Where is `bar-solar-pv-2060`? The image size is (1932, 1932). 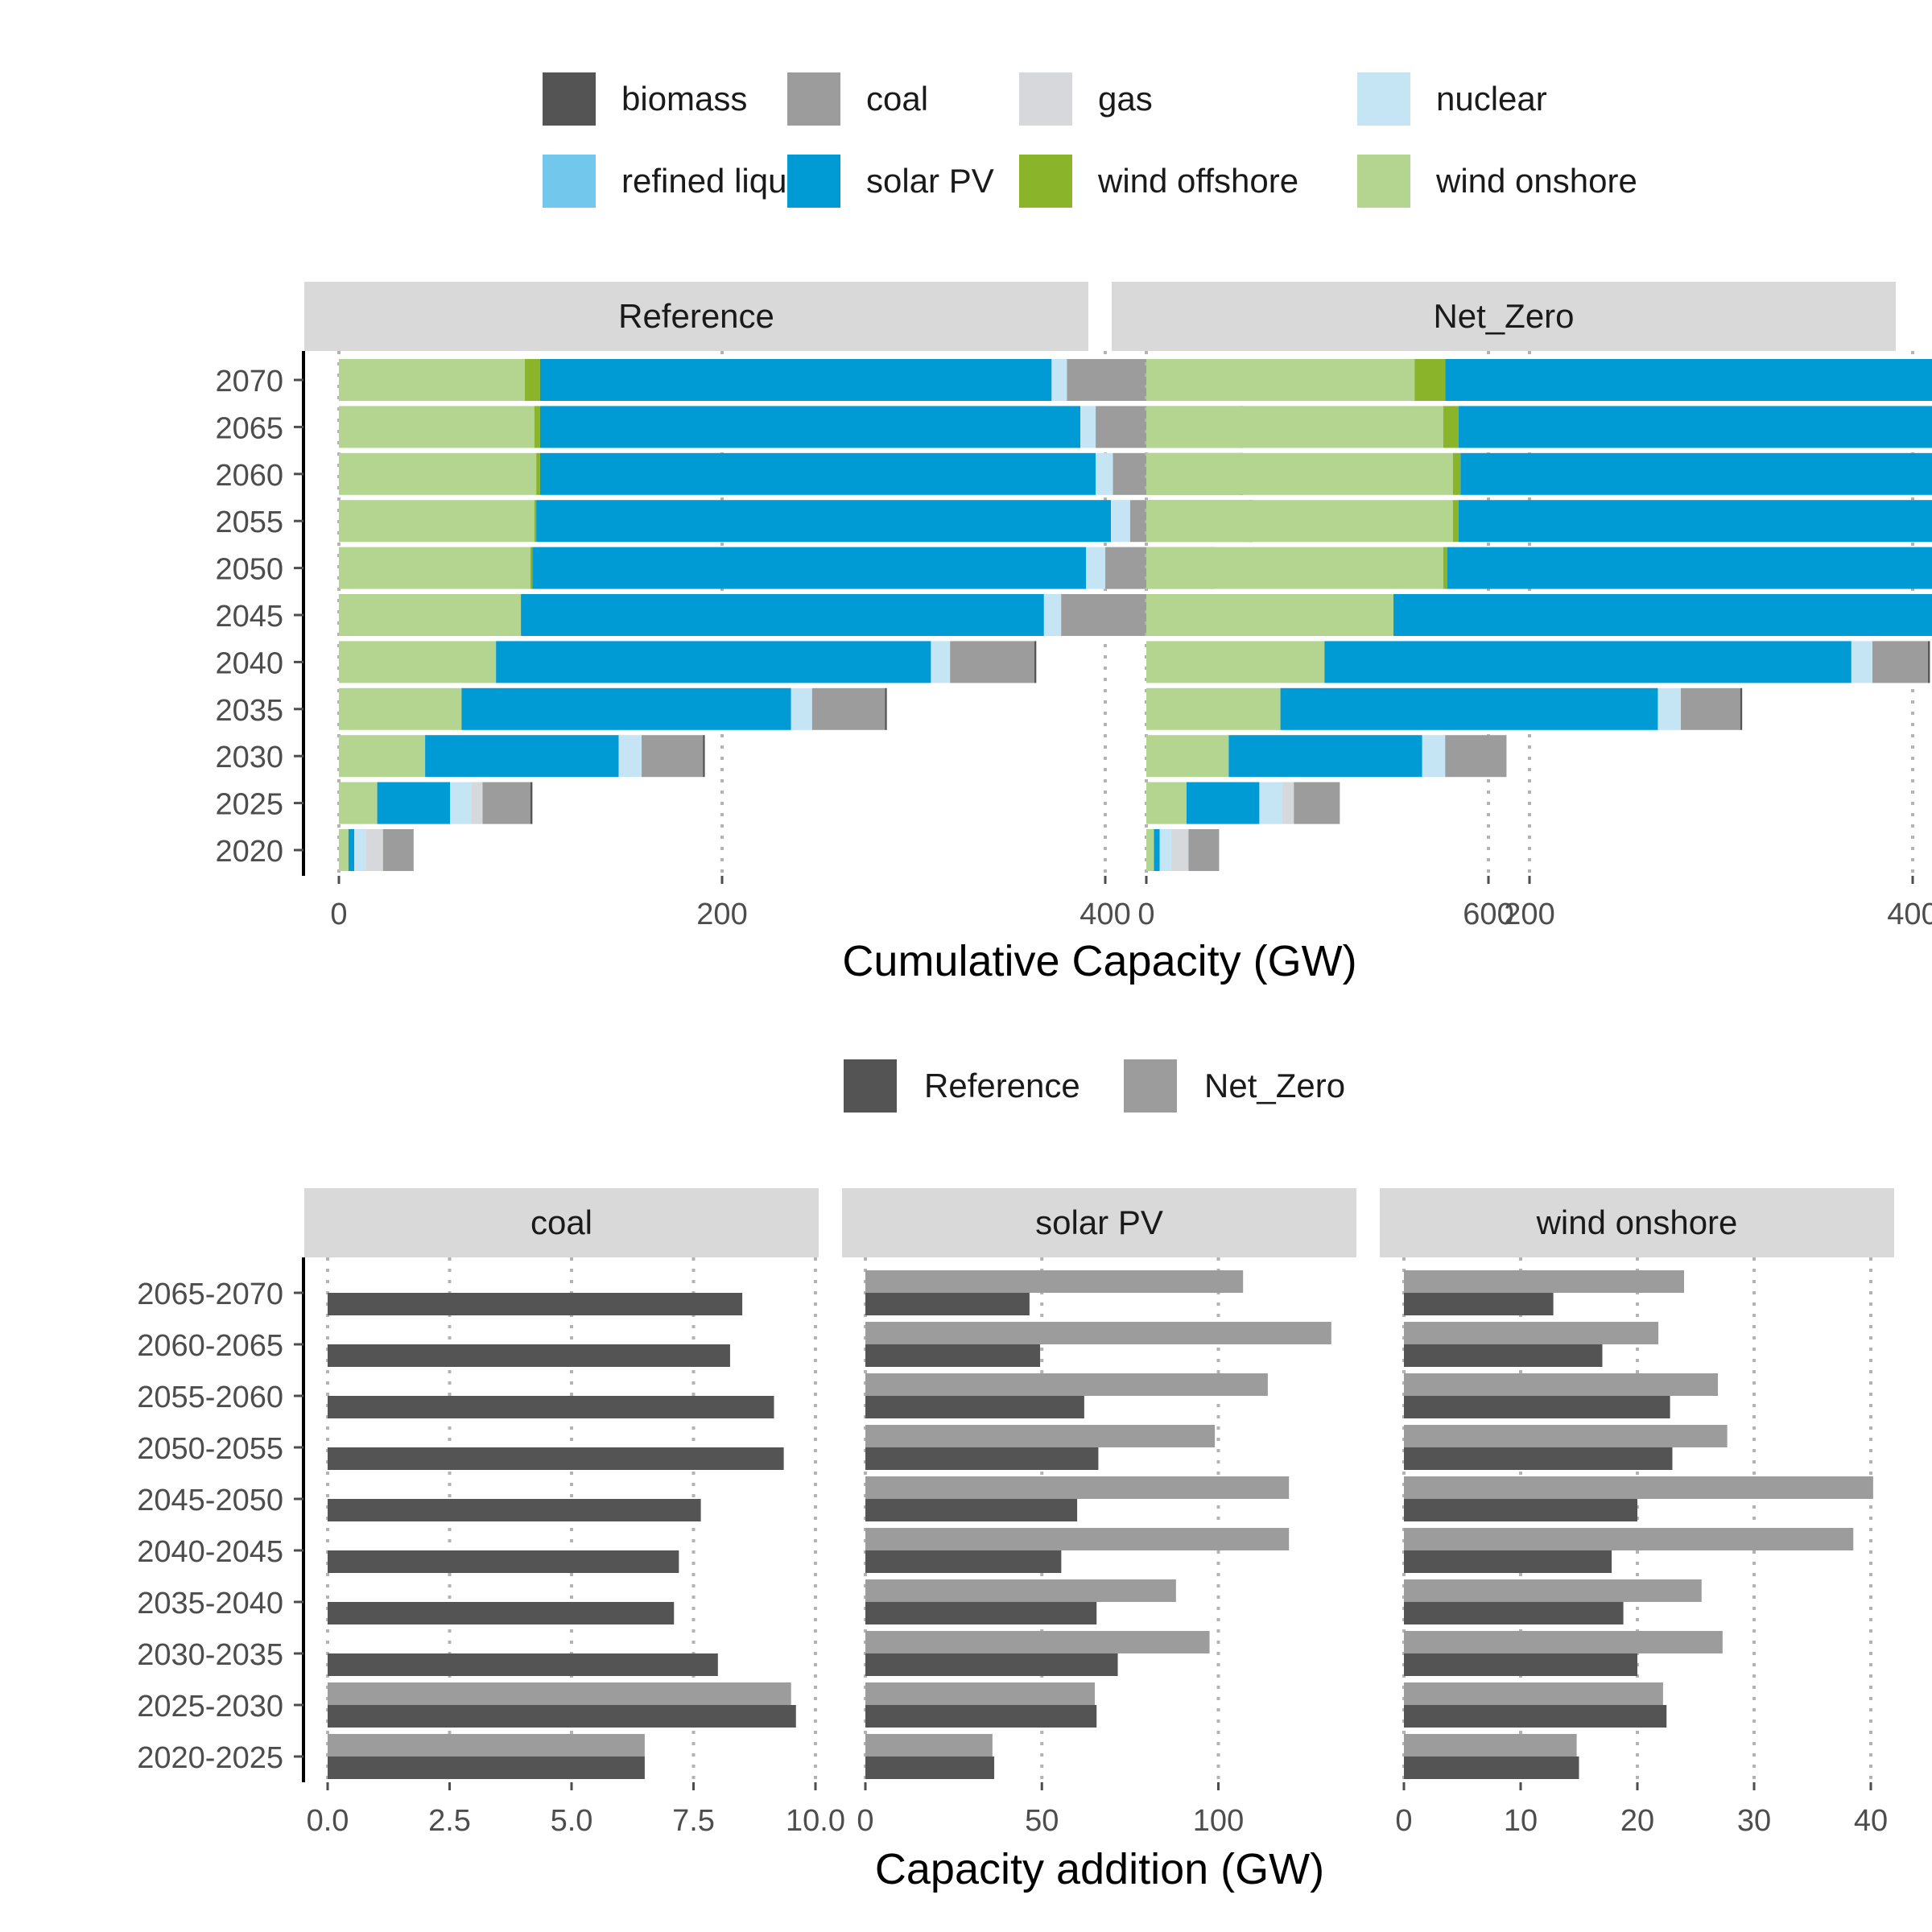 bar-solar-pv-2060 is located at coordinates (817, 473).